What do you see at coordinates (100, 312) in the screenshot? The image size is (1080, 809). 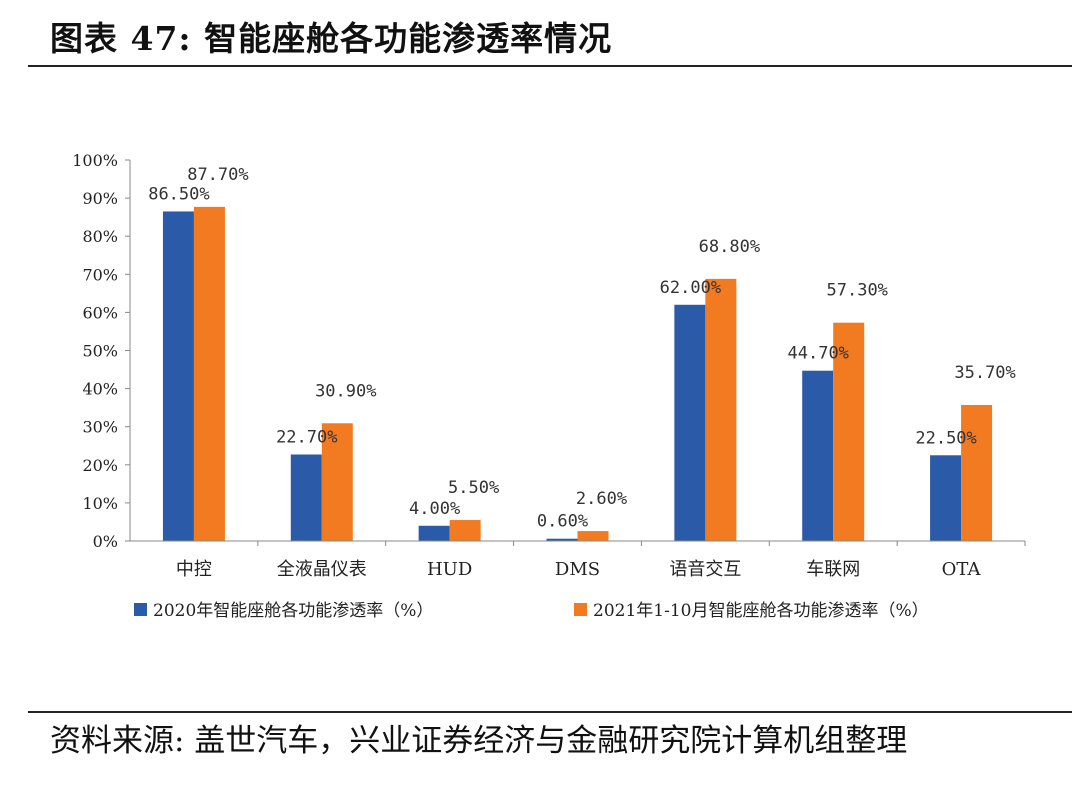 I see `y-tick-label: 60%` at bounding box center [100, 312].